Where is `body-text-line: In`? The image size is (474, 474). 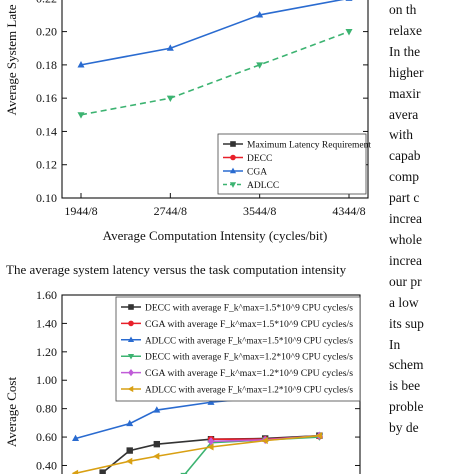 body-text-line: In is located at coordinates (395, 344).